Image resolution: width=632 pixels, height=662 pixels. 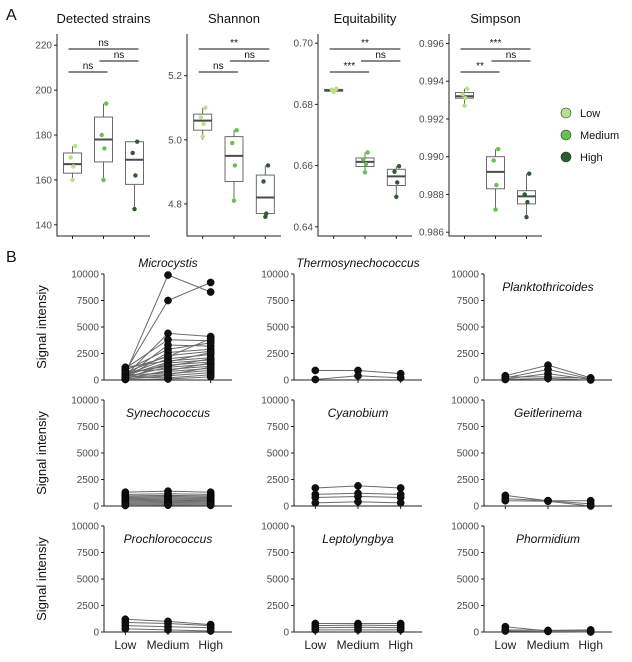 What do you see at coordinates (566, 135) in the screenshot?
I see `legend-swatch` at bounding box center [566, 135].